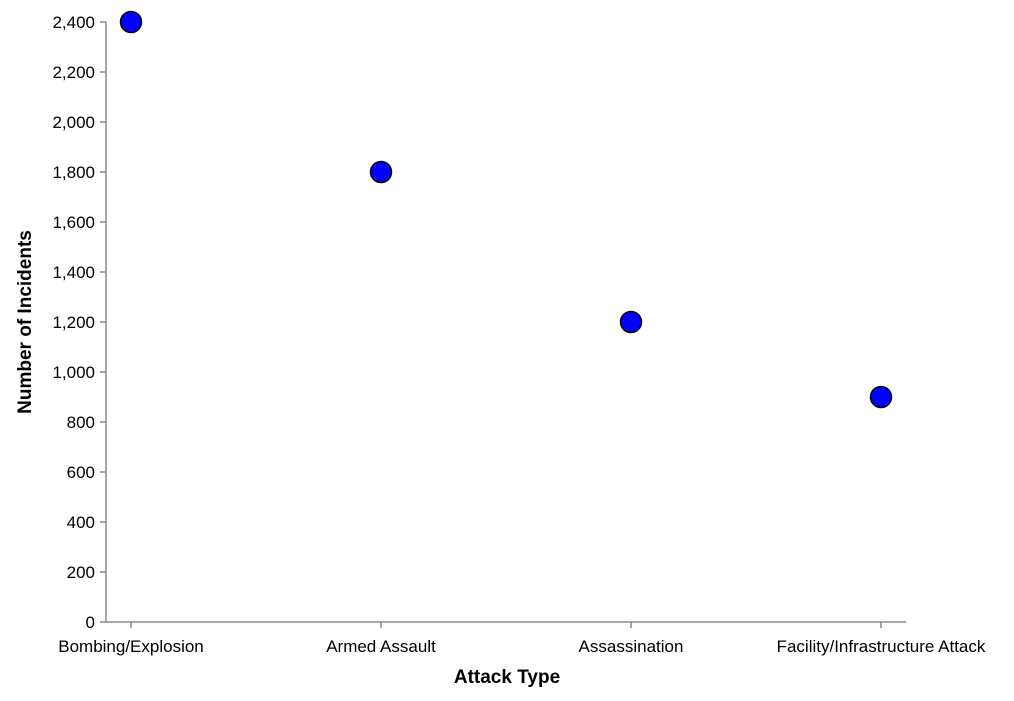 The height and width of the screenshot is (701, 1014). Describe the element at coordinates (73, 222) in the screenshot. I see `y-tick-label: 1,600` at that location.